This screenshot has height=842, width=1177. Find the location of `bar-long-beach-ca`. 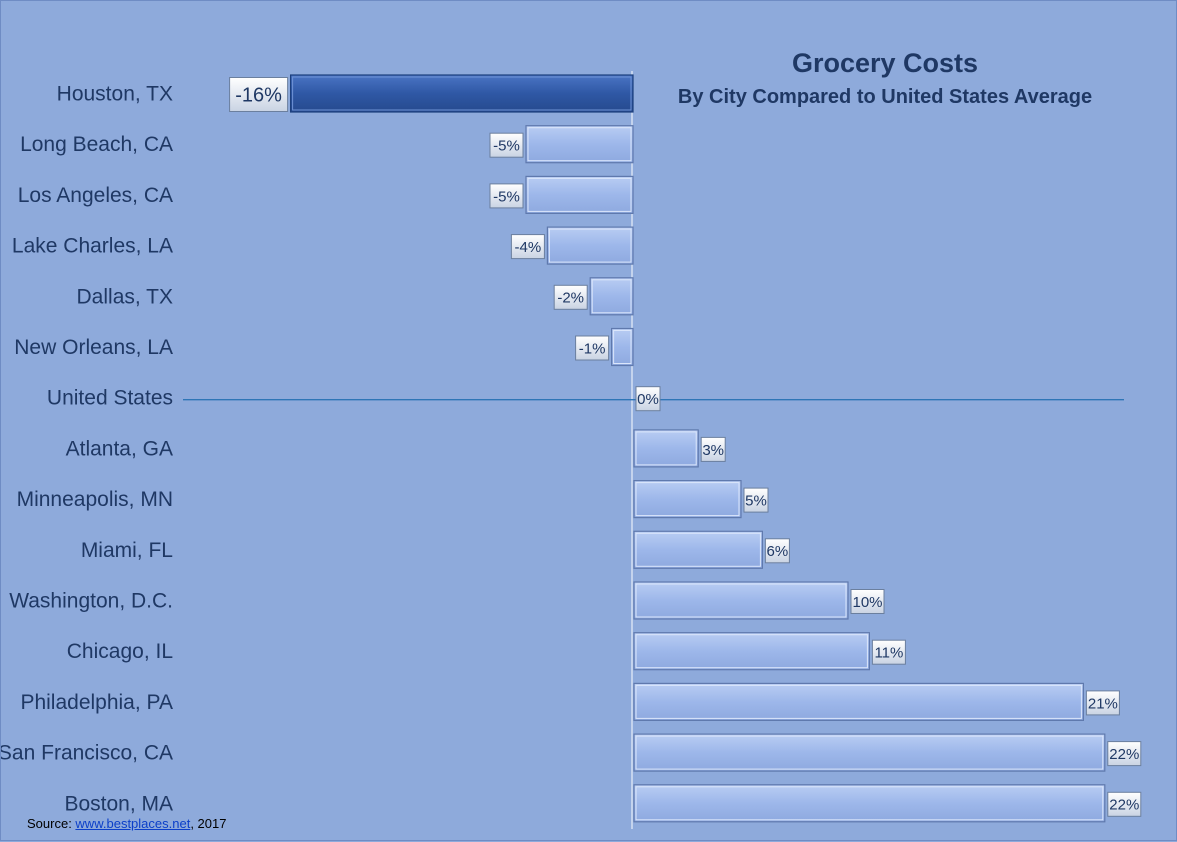

bar-long-beach-ca is located at coordinates (579, 144).